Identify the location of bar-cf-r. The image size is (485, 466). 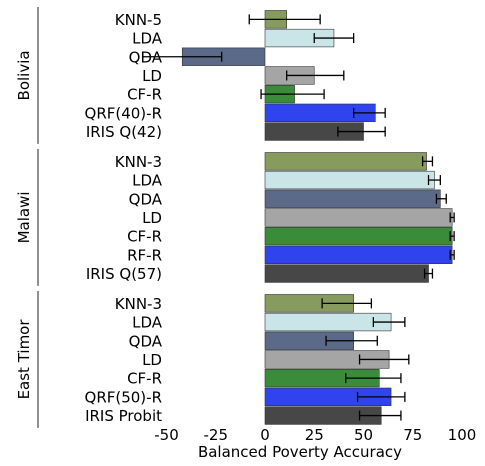
(358, 236).